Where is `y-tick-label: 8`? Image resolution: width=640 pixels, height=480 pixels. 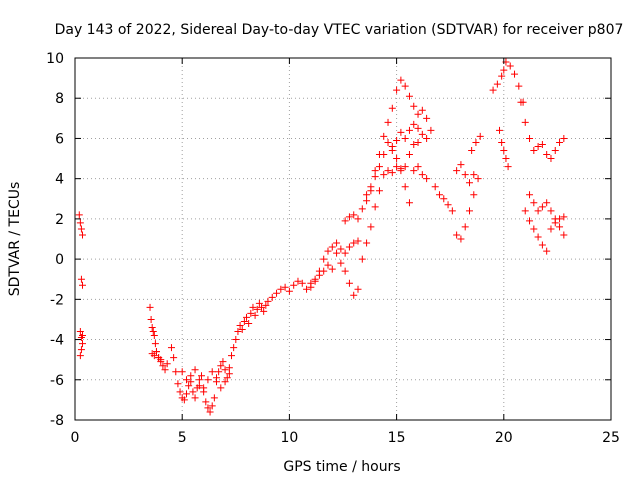
y-tick-label: 8 is located at coordinates (59, 99).